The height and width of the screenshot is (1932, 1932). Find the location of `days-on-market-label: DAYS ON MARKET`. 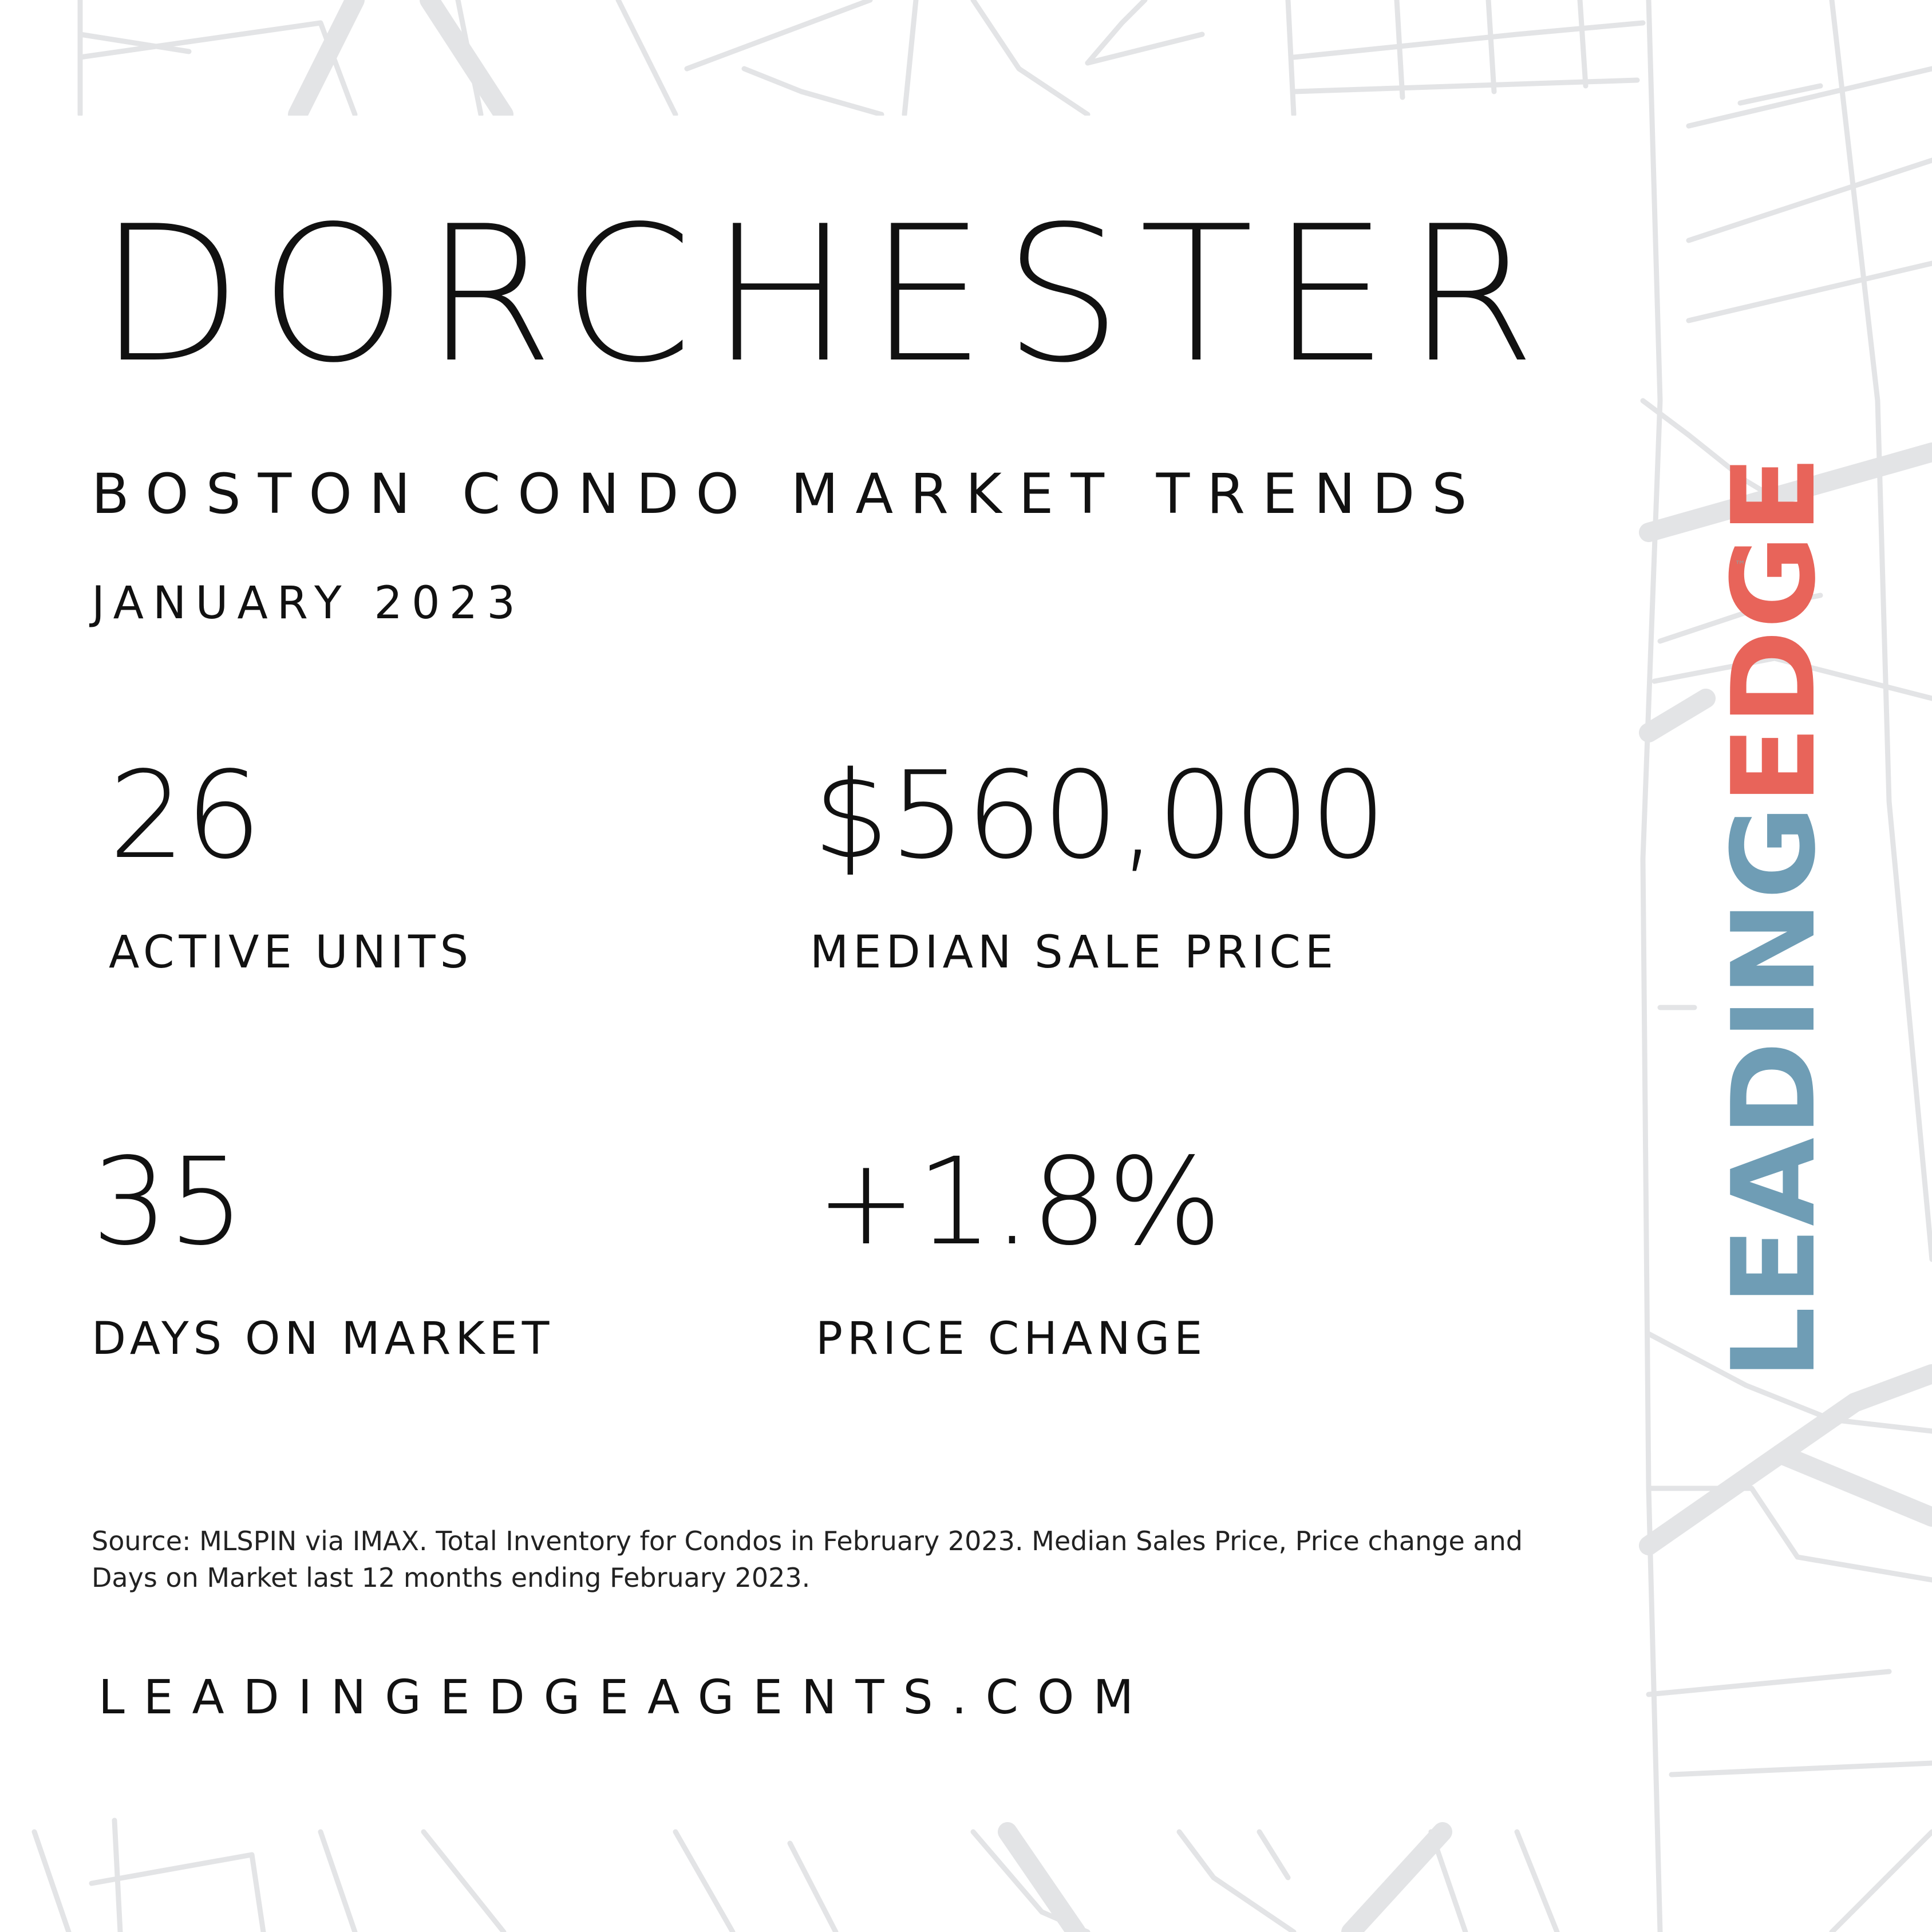

days-on-market-label: DAYS ON MARKET is located at coordinates (323, 1339).